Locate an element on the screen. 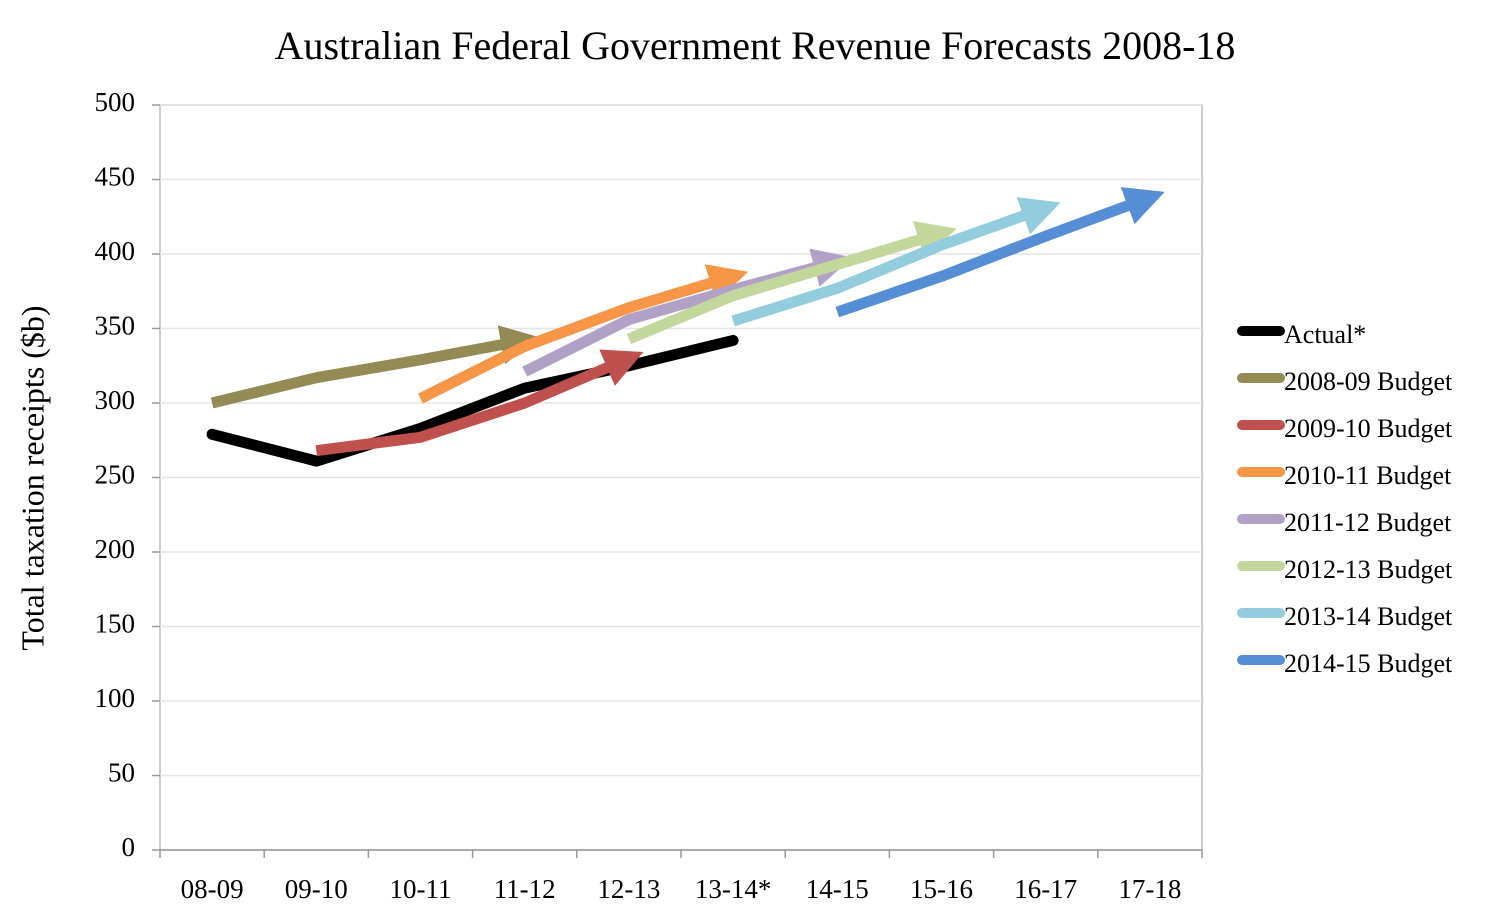 The image size is (1512, 921). x-tick-label: 14-15 is located at coordinates (837, 889).